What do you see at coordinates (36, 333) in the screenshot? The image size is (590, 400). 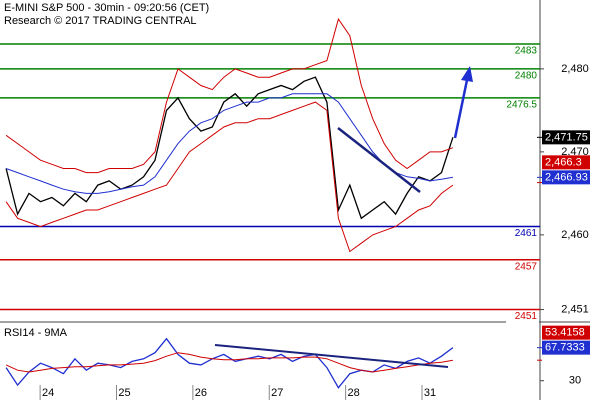 I see `rsi-title: RSI14 - 9MA` at bounding box center [36, 333].